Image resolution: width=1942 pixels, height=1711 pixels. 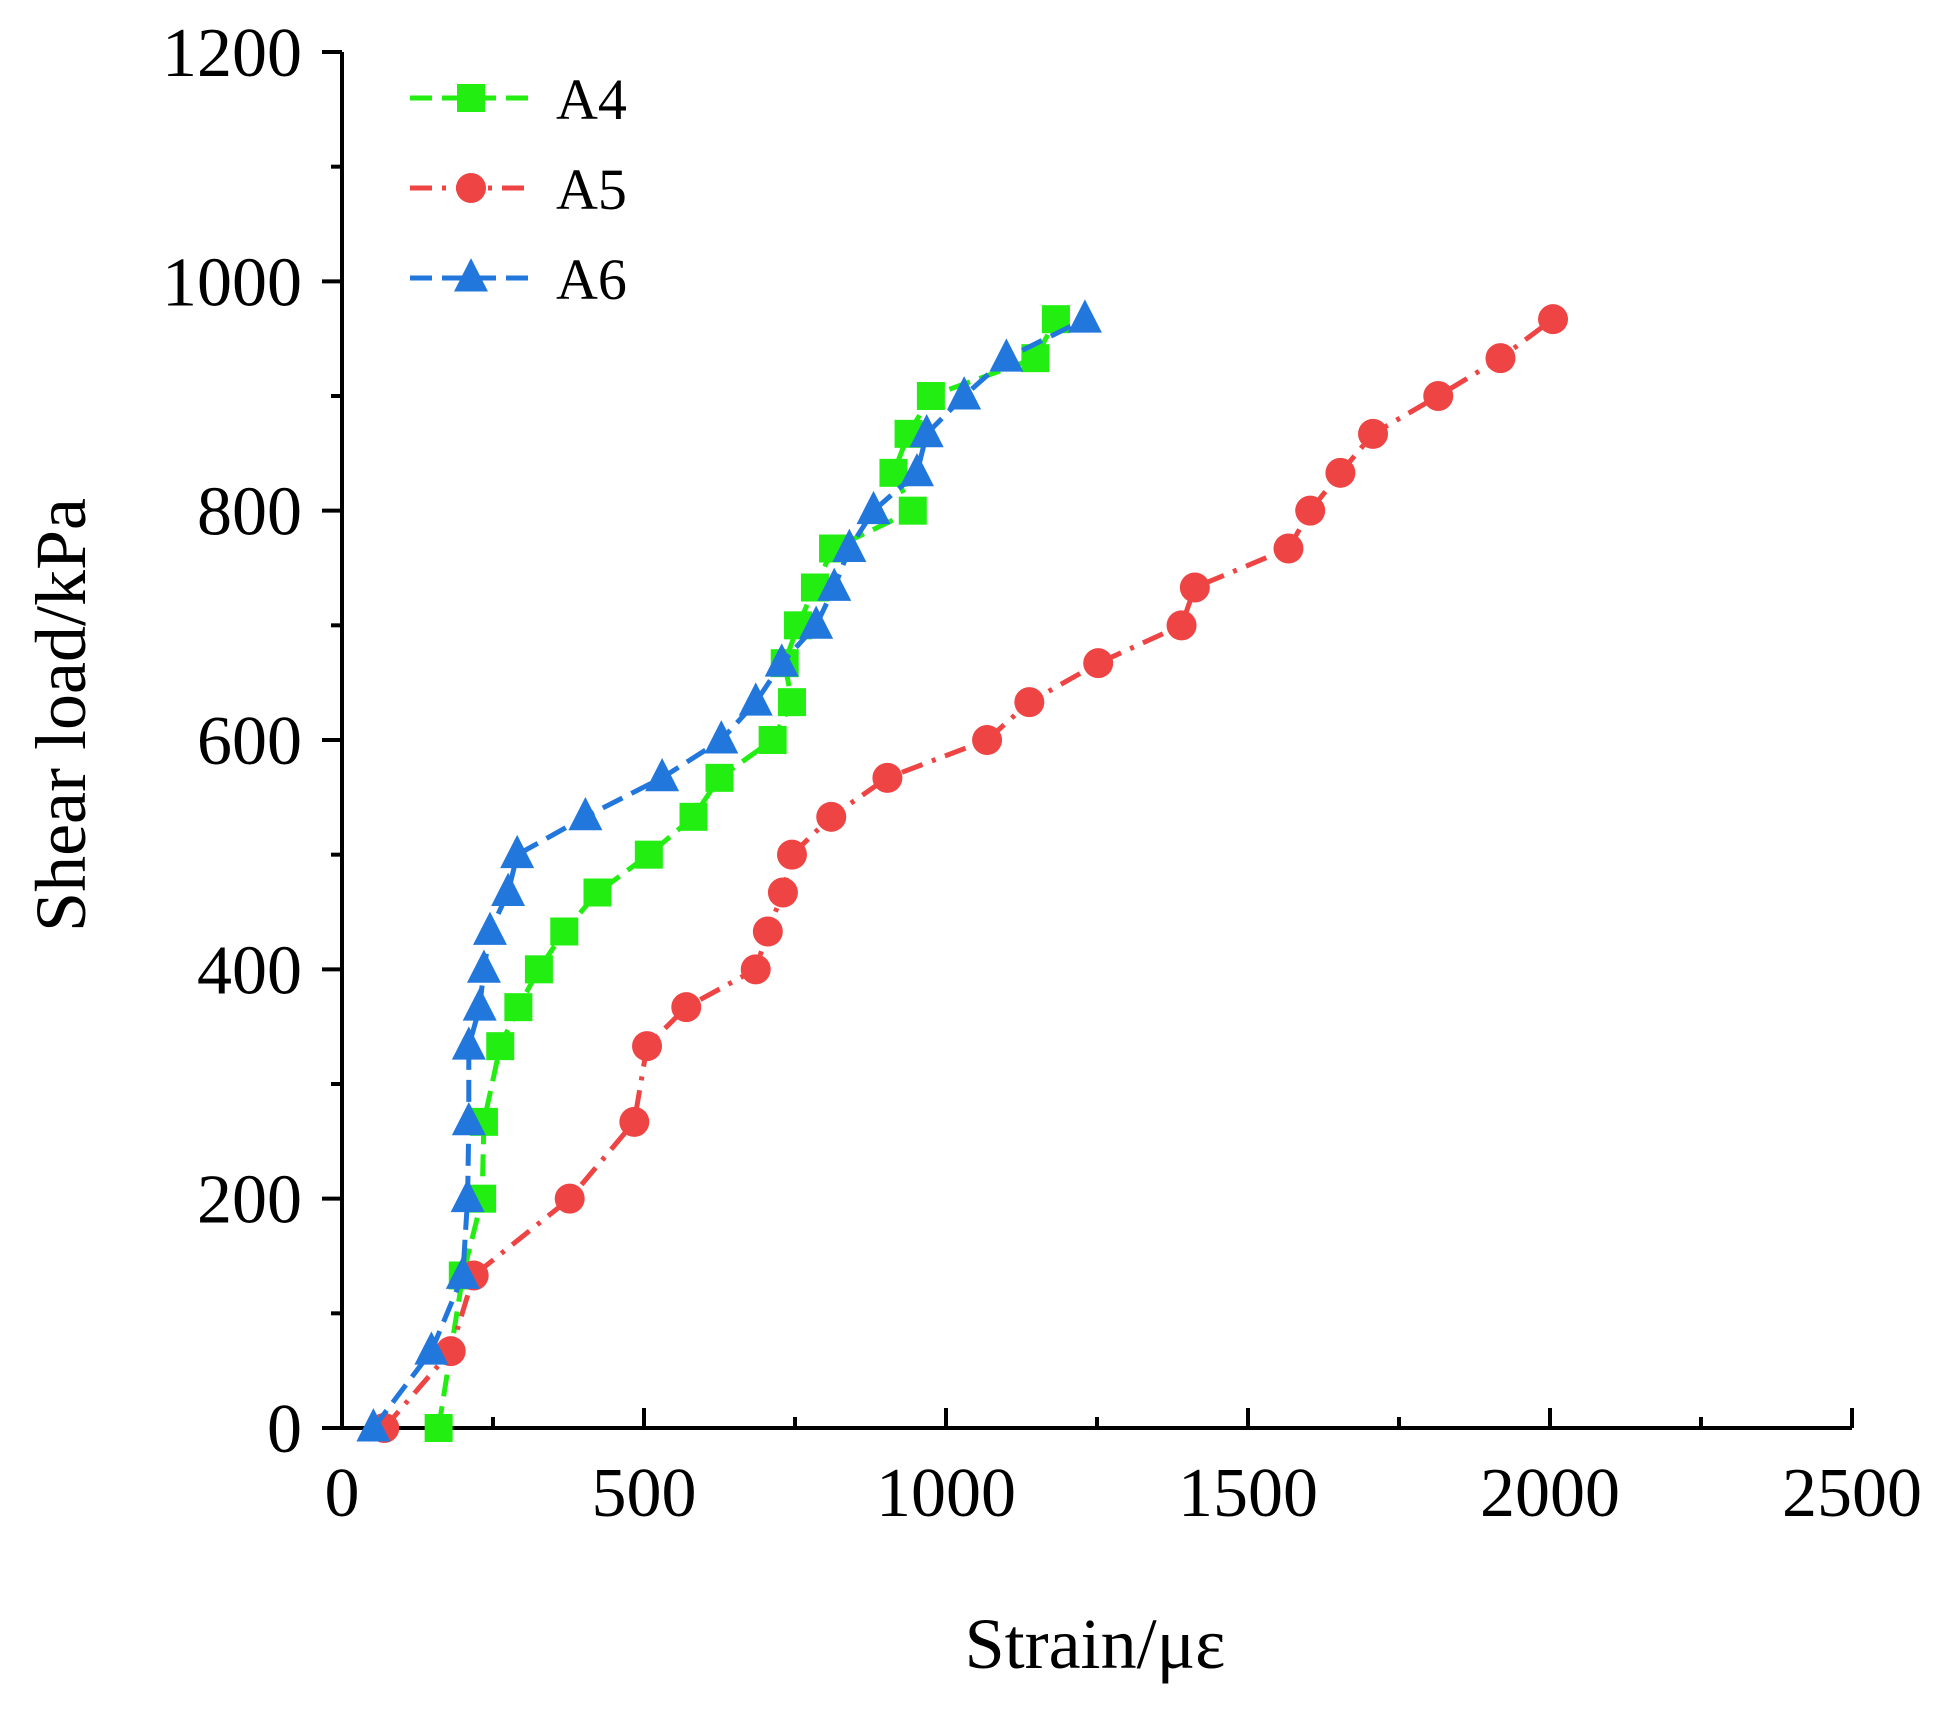 I want to click on legend: A4 A5 A6, so click(x=518, y=189).